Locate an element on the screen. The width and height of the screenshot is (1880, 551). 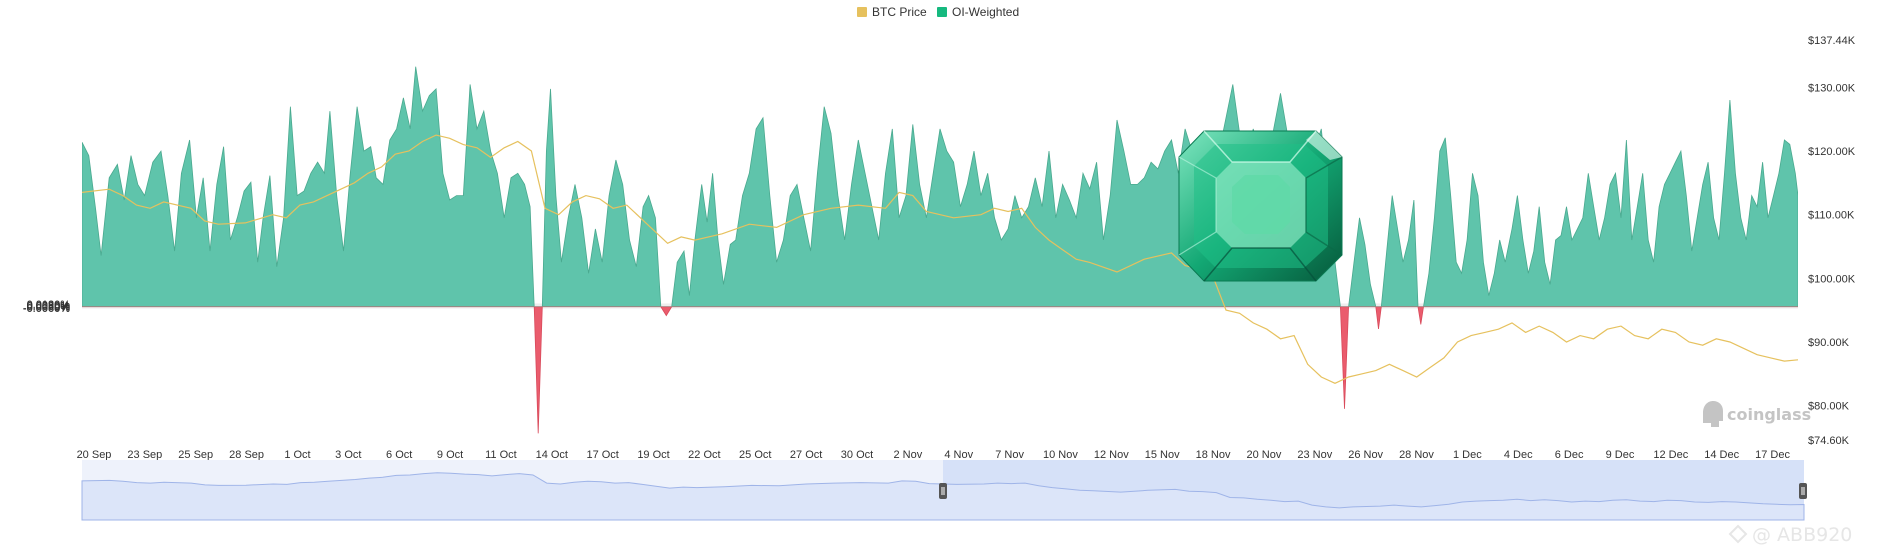
legend-label-btc-price: BTC Price is located at coordinates (899, 12).